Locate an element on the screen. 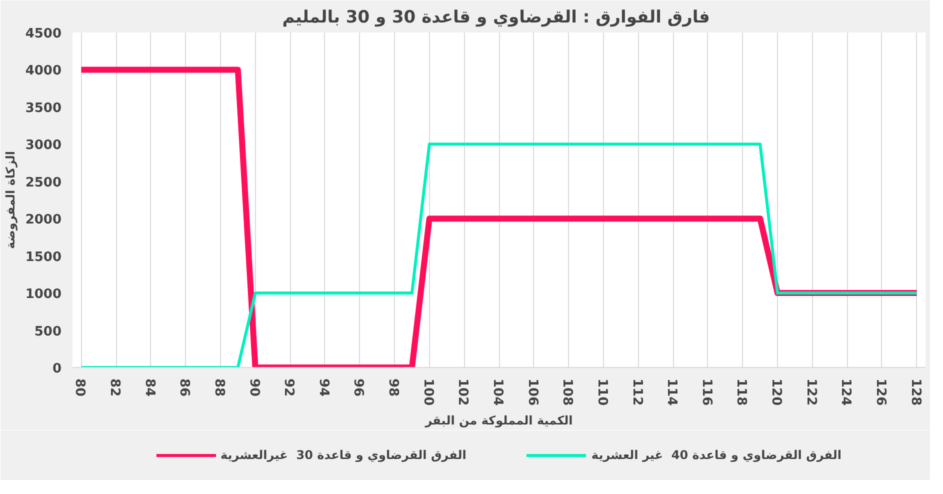  x-tick-label: 92 is located at coordinates (288, 387).